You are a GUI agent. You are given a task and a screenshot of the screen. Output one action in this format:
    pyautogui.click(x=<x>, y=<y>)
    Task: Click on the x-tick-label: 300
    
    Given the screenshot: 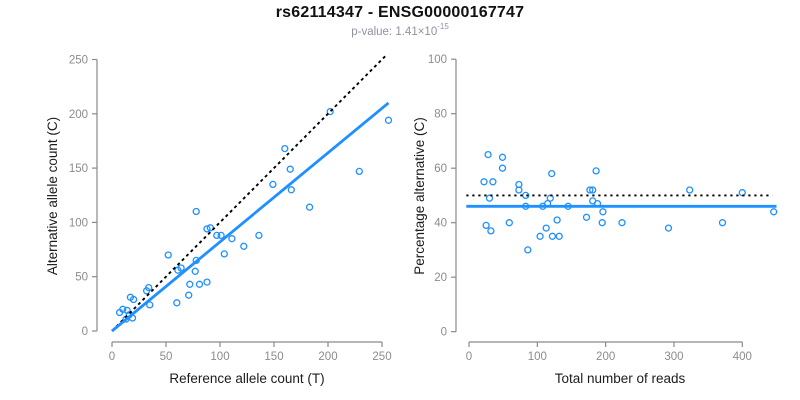 What is the action you would take?
    pyautogui.click(x=673, y=357)
    